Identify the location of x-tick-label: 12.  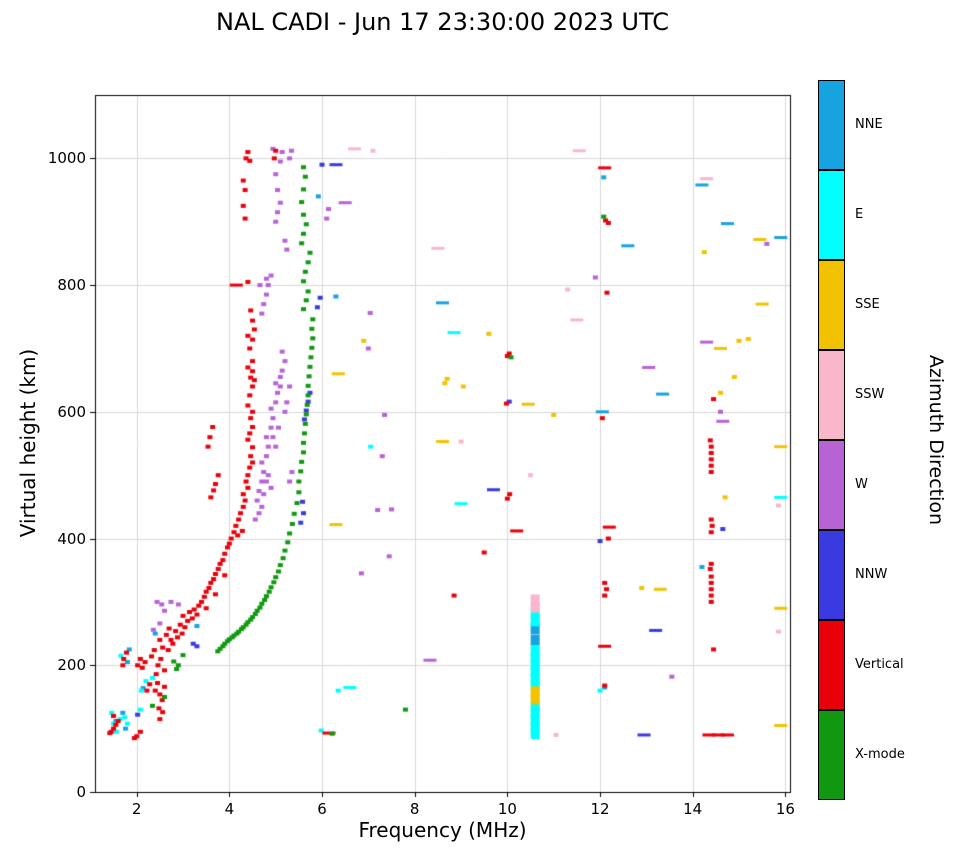
(600, 809).